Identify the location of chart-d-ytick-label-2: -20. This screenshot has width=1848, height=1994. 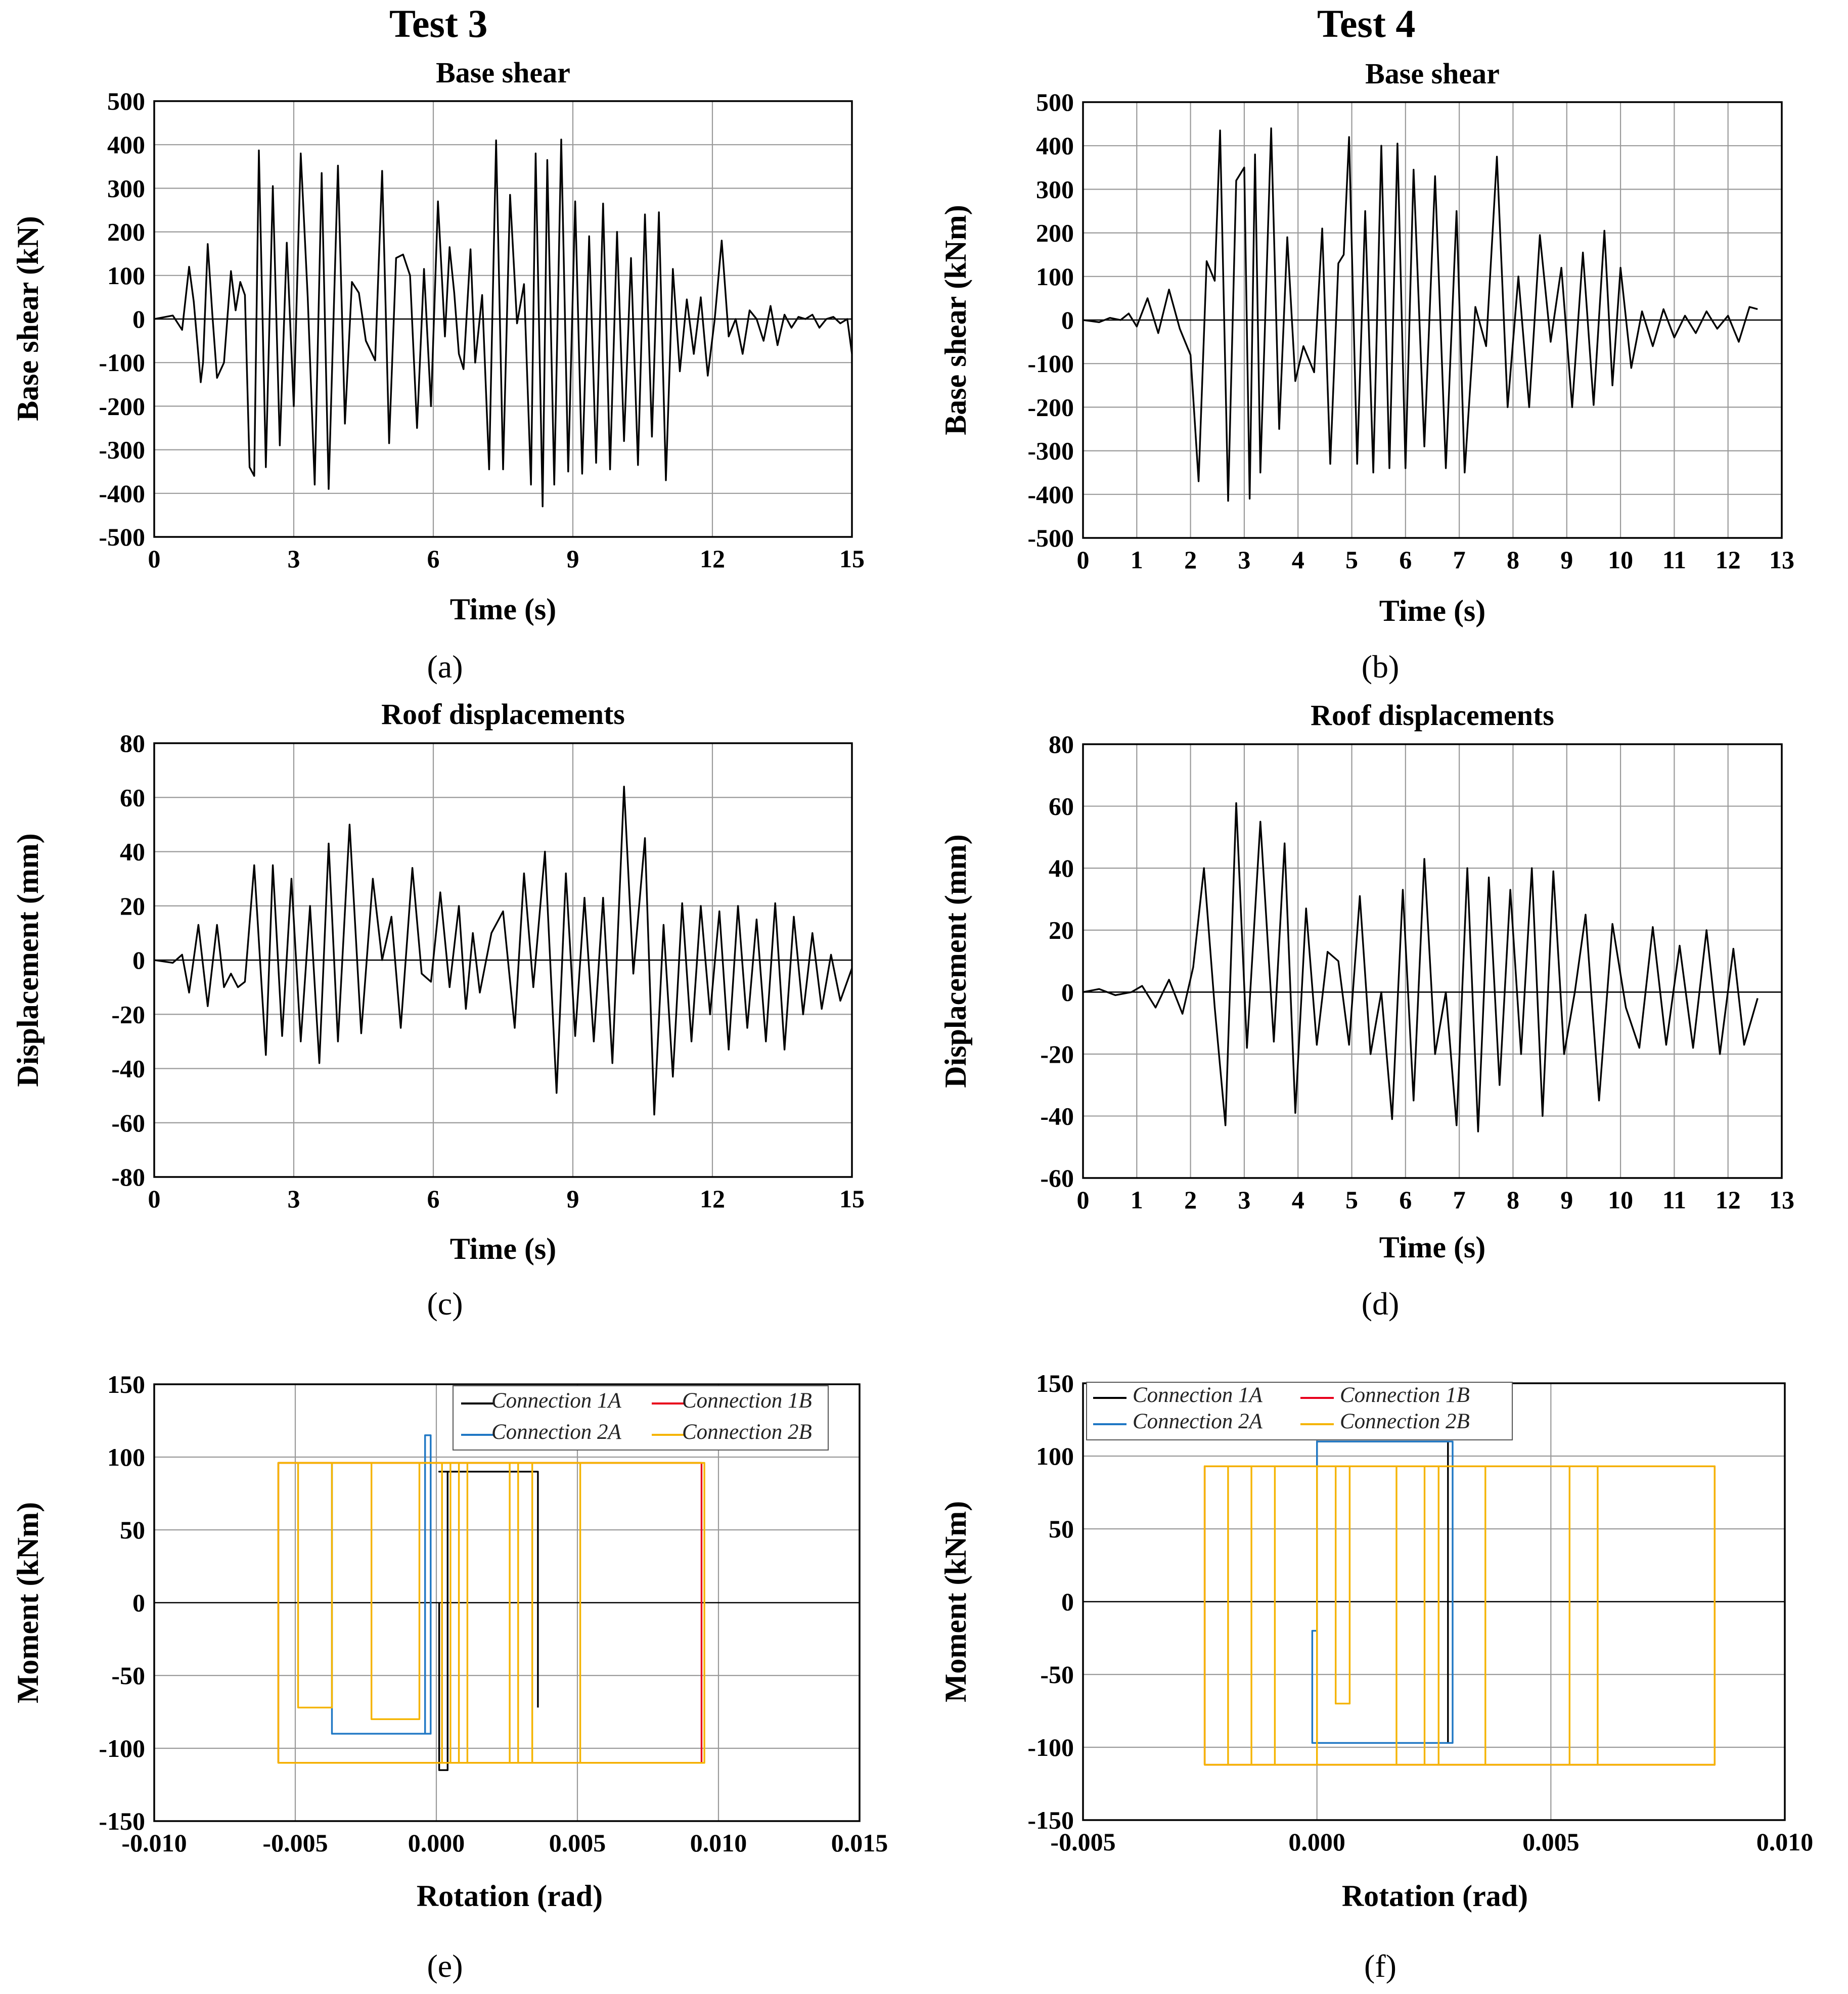
(1057, 1054).